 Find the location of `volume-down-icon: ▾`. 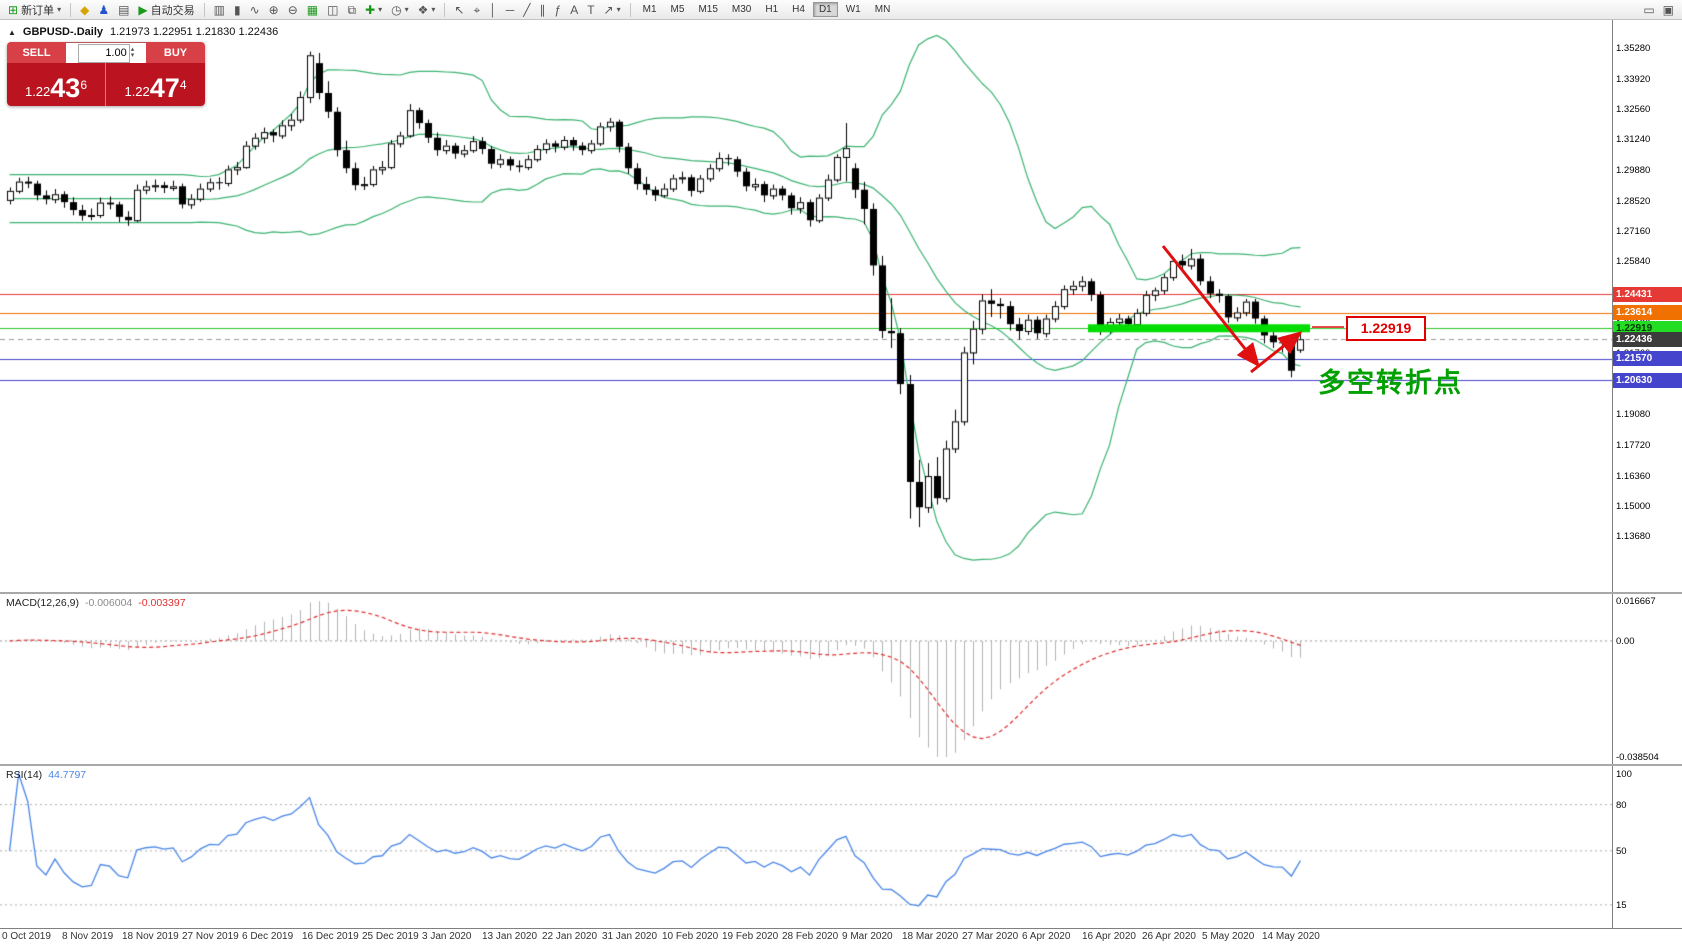

volume-down-icon: ▾ is located at coordinates (132, 55).